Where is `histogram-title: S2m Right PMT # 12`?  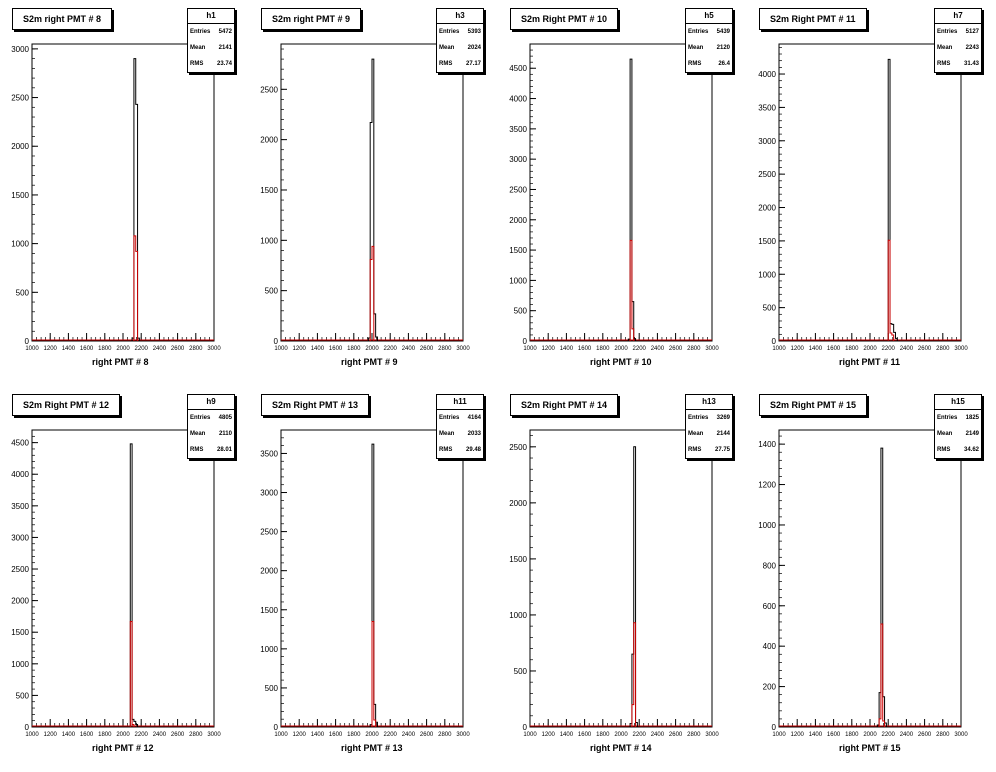
histogram-title: S2m Right PMT # 12 is located at coordinates (66, 405).